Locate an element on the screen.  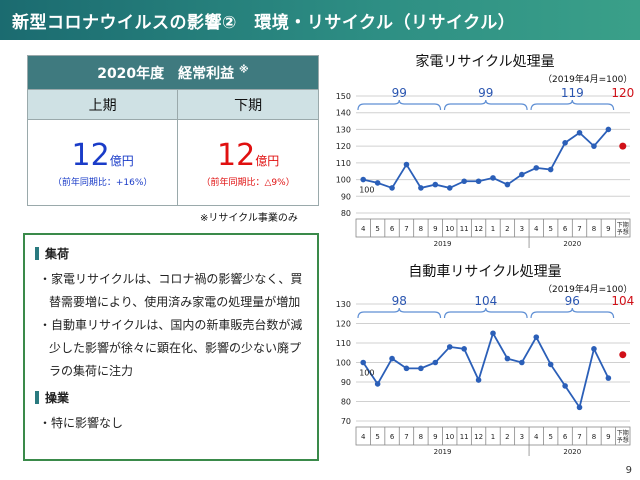
profit-footnote: ※リサイクル事業のみ is located at coordinates (249, 218).